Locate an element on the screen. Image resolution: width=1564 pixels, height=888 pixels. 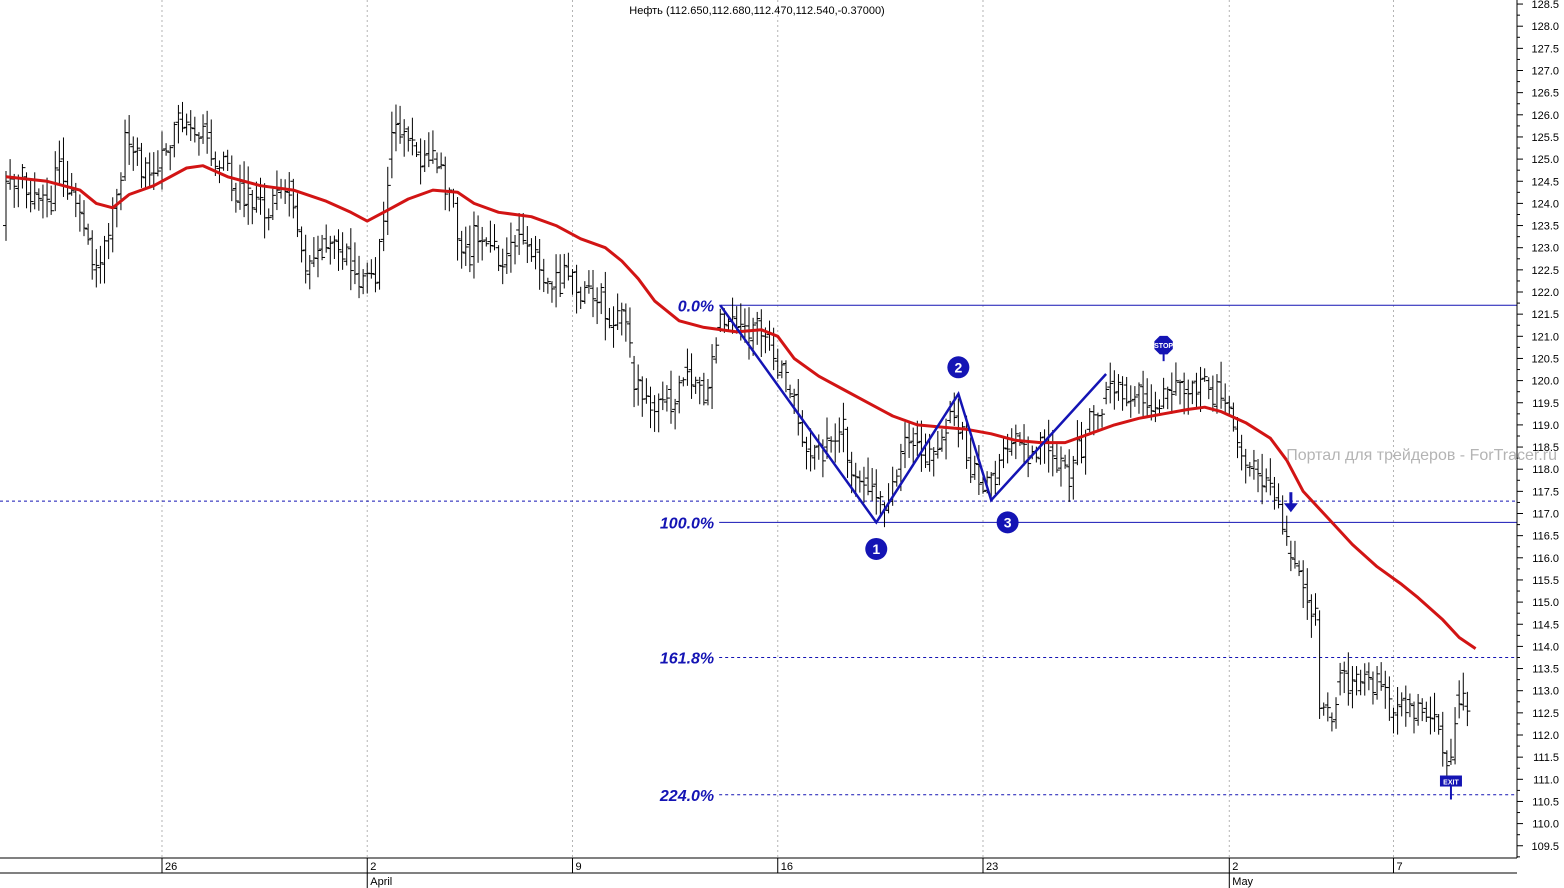
wave-label: 3 is located at coordinates (1008, 522).